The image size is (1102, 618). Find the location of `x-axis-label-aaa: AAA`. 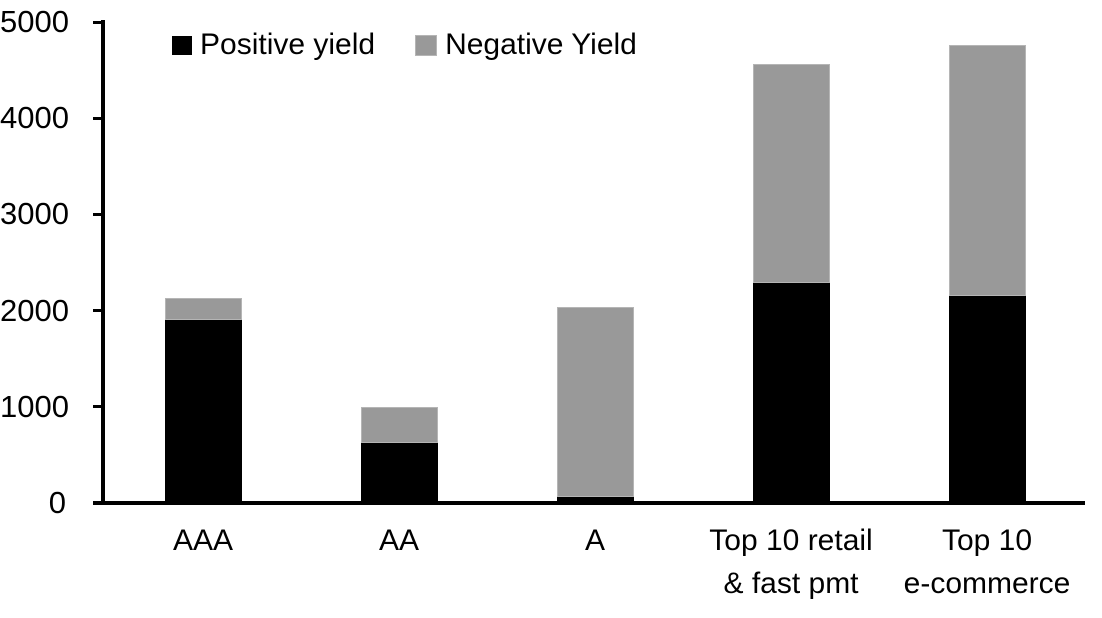

x-axis-label-aaa: AAA is located at coordinates (203, 540).